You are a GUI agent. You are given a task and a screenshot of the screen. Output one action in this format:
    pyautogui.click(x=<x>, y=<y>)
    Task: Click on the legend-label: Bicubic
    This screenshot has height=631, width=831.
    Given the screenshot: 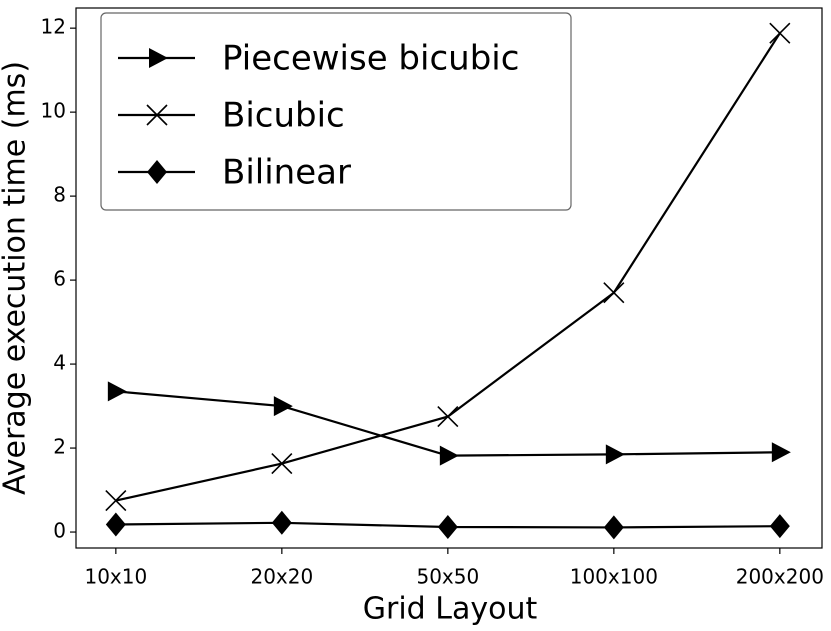 What is the action you would take?
    pyautogui.click(x=283, y=116)
    